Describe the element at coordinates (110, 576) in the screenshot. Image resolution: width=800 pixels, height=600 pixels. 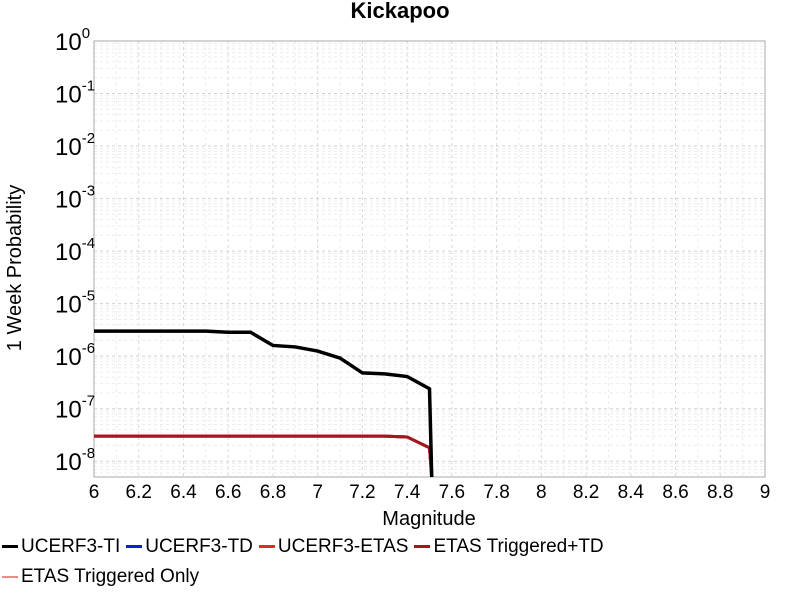
I see `legend-label: ETAS Triggered Only` at that location.